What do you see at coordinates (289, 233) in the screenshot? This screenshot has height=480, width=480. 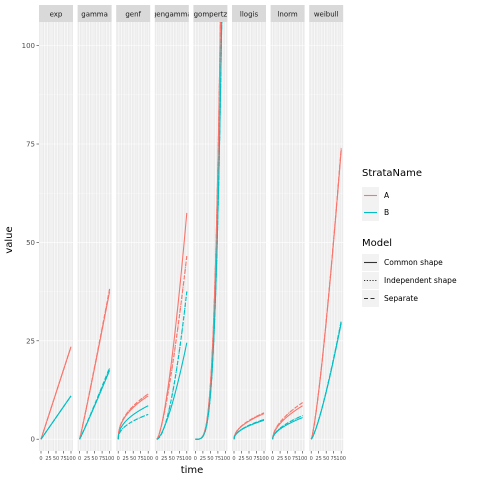 I see `facet-panel-lnorm: lnorm 0 25 50 75 100` at bounding box center [289, 233].